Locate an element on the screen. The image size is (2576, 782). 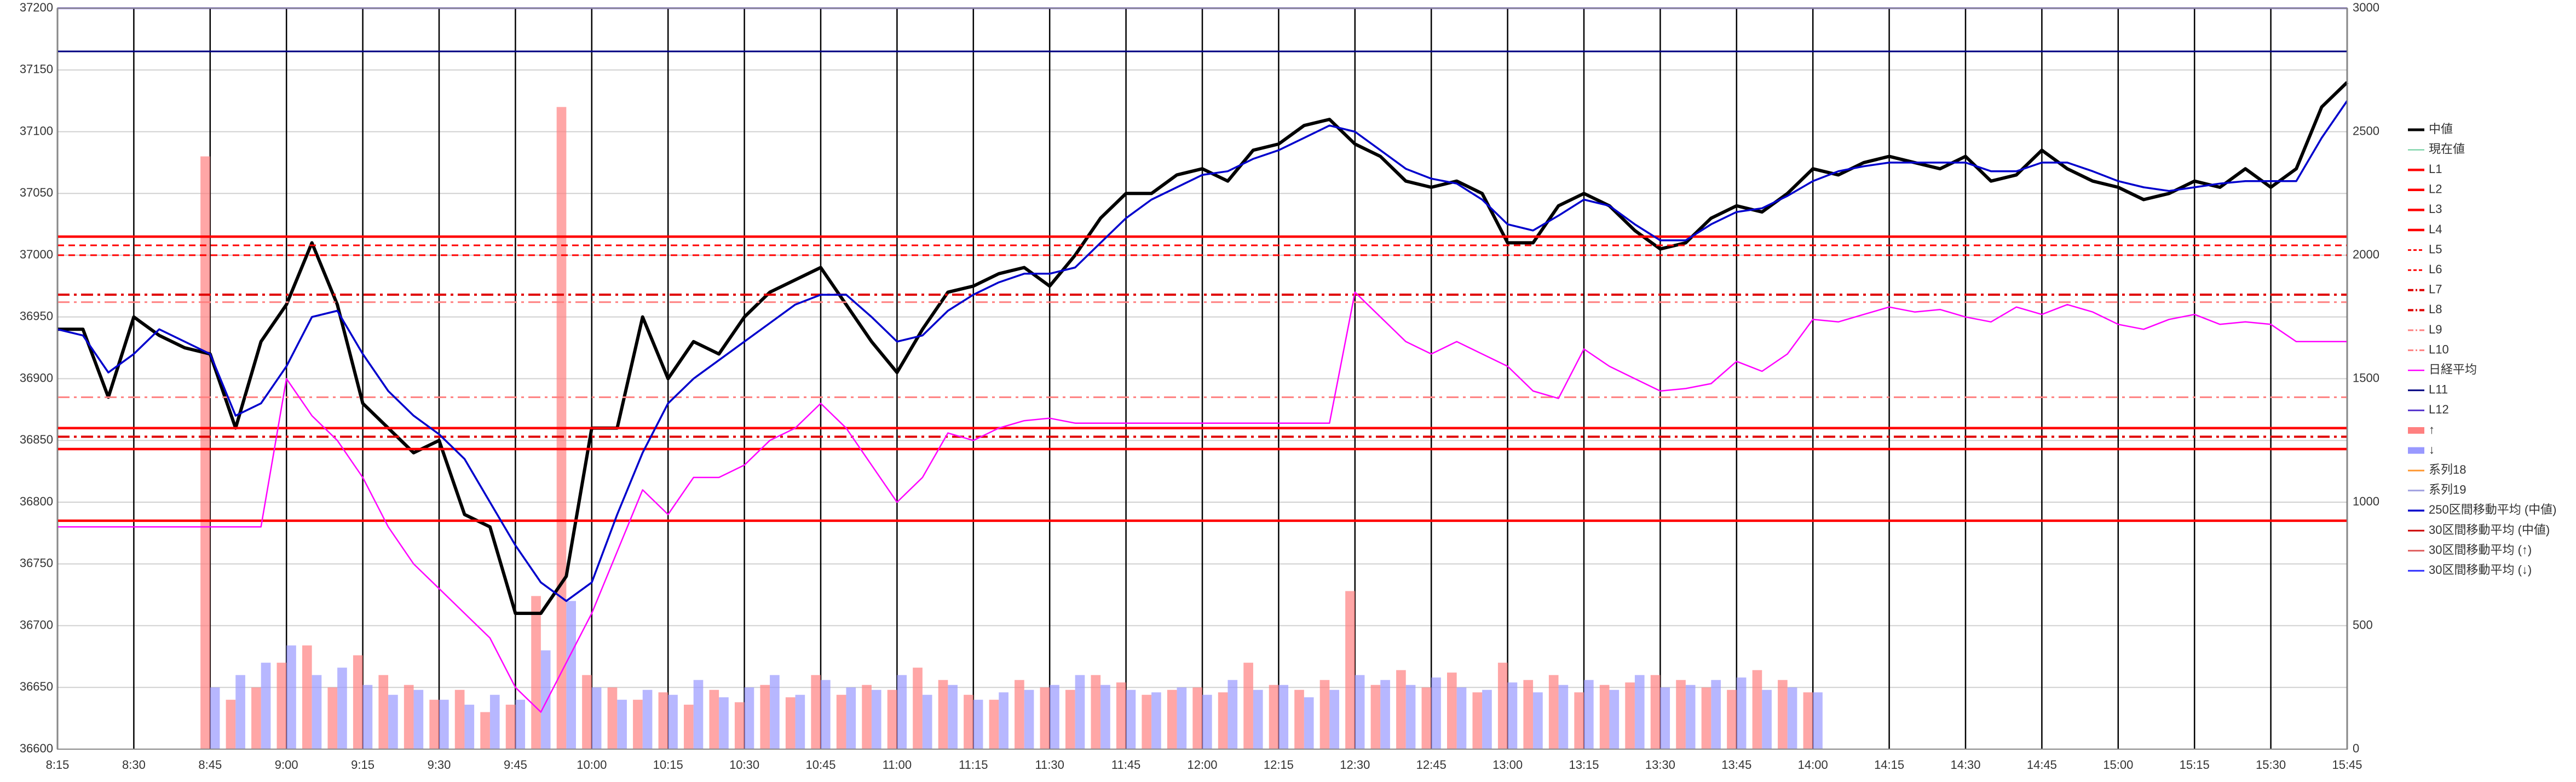
x-tick-label: 15:15 is located at coordinates (2195, 765).